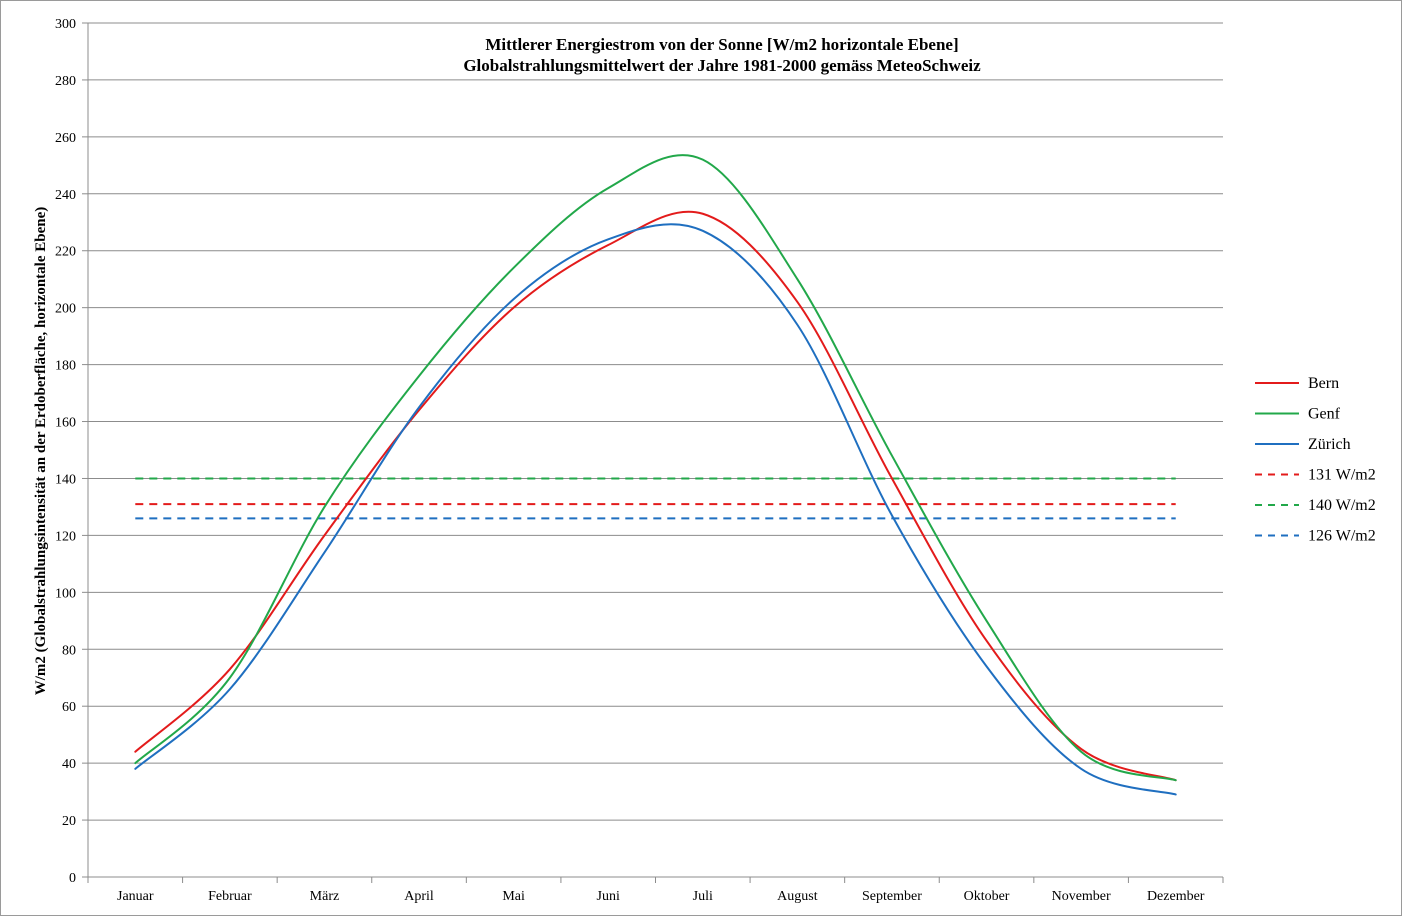  I want to click on x-tick-label: April, so click(419, 896).